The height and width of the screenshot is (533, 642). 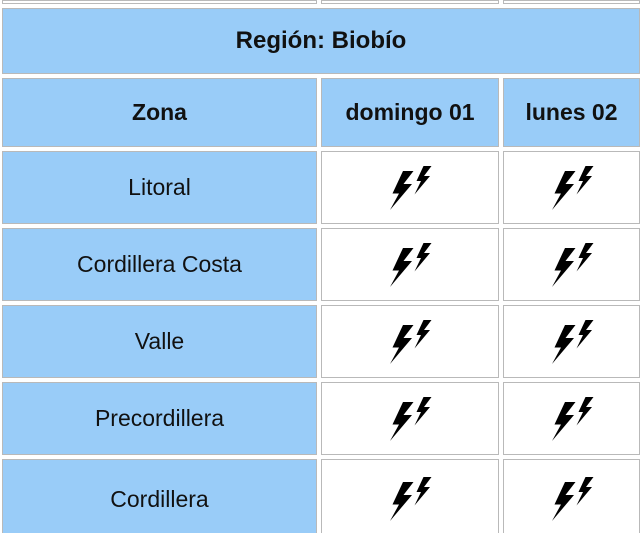 I want to click on zone-cell-litoral: Litoral, so click(x=159, y=187).